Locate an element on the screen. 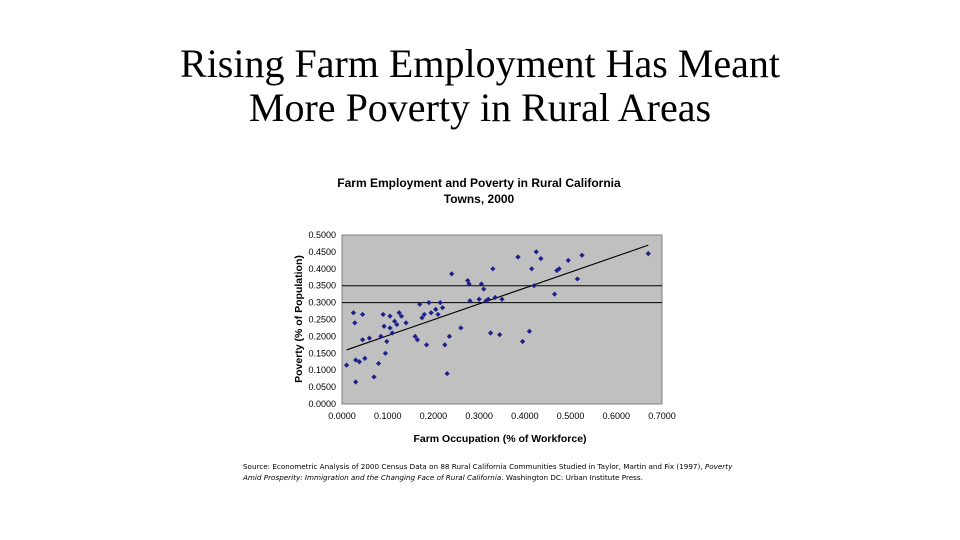 Image resolution: width=960 pixels, height=540 pixels. y-tick-label: 0.5000 is located at coordinates (322, 235).